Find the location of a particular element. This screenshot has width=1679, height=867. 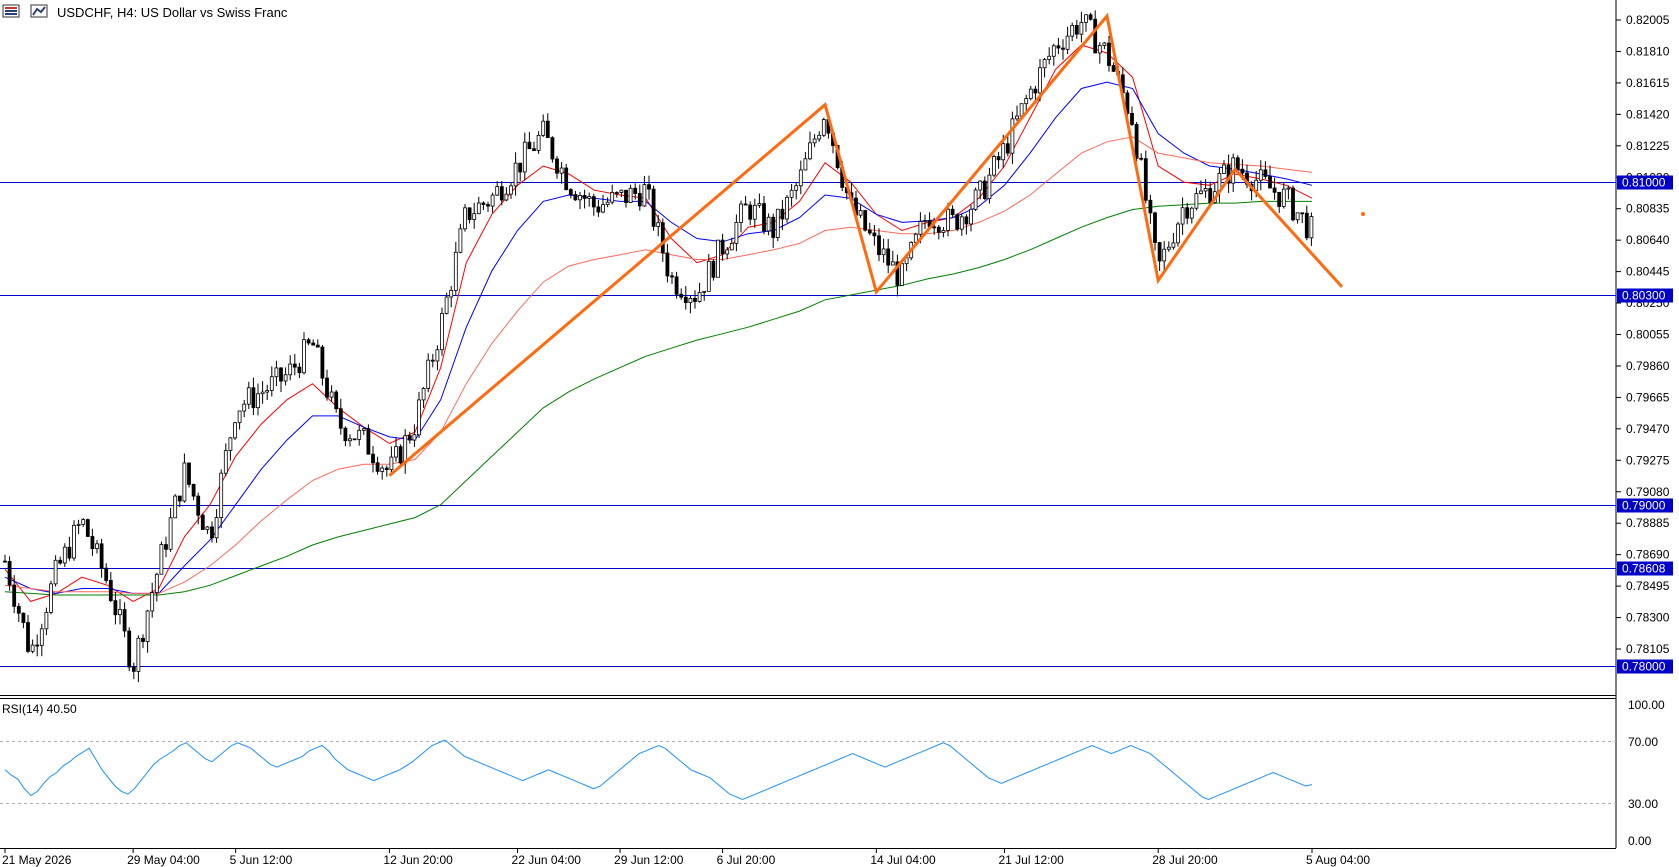

toolbar-grid-icon is located at coordinates (11, 11).